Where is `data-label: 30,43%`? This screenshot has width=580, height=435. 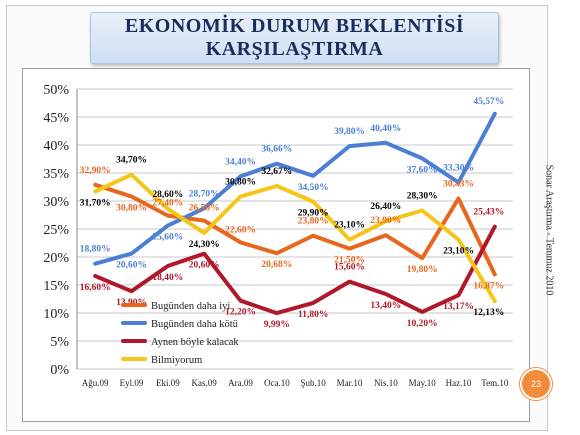 data-label: 30,43% is located at coordinates (458, 185).